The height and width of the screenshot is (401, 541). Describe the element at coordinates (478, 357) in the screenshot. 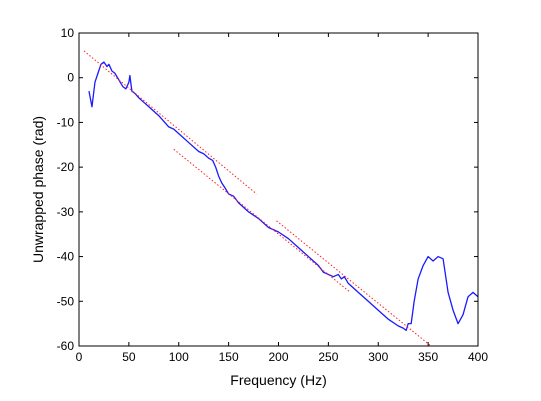

I see `x-tick-label: 400` at that location.